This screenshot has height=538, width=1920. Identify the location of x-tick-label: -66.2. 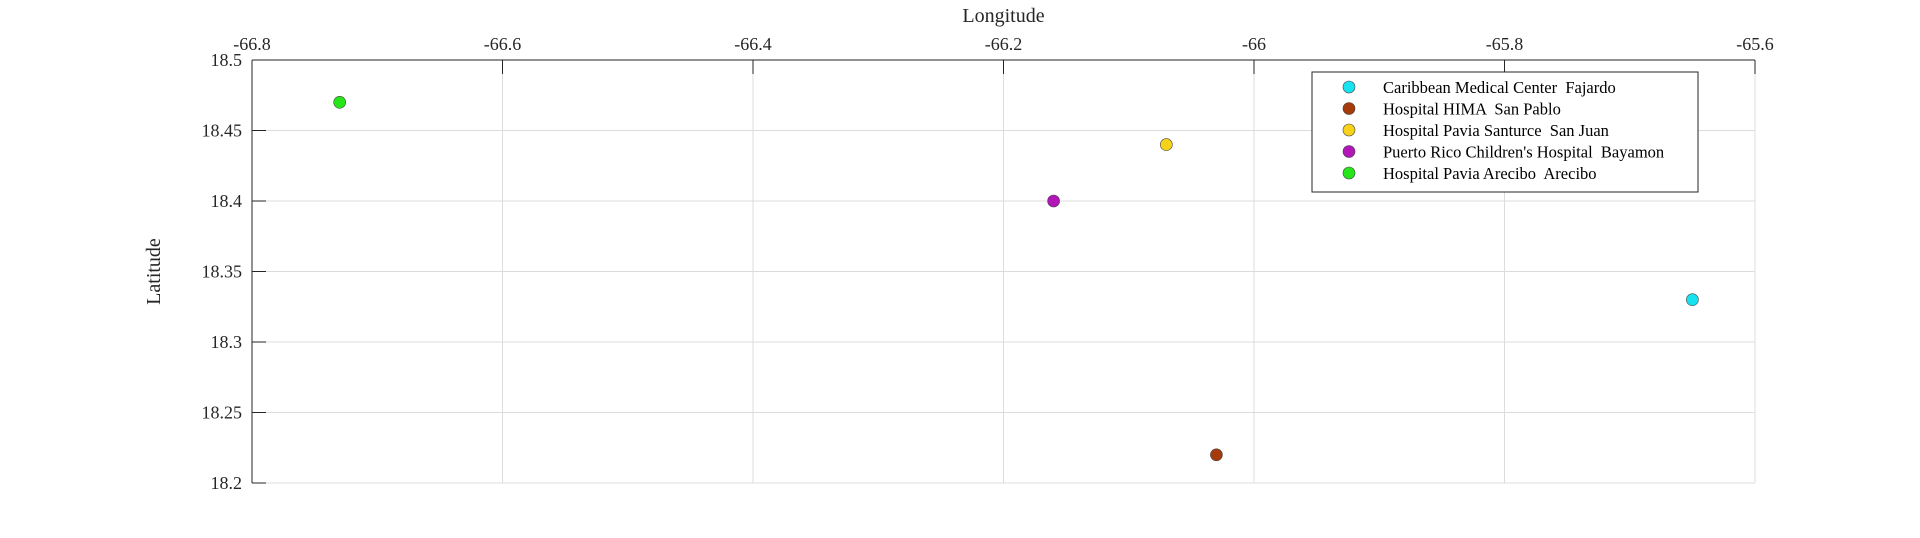
(1004, 44).